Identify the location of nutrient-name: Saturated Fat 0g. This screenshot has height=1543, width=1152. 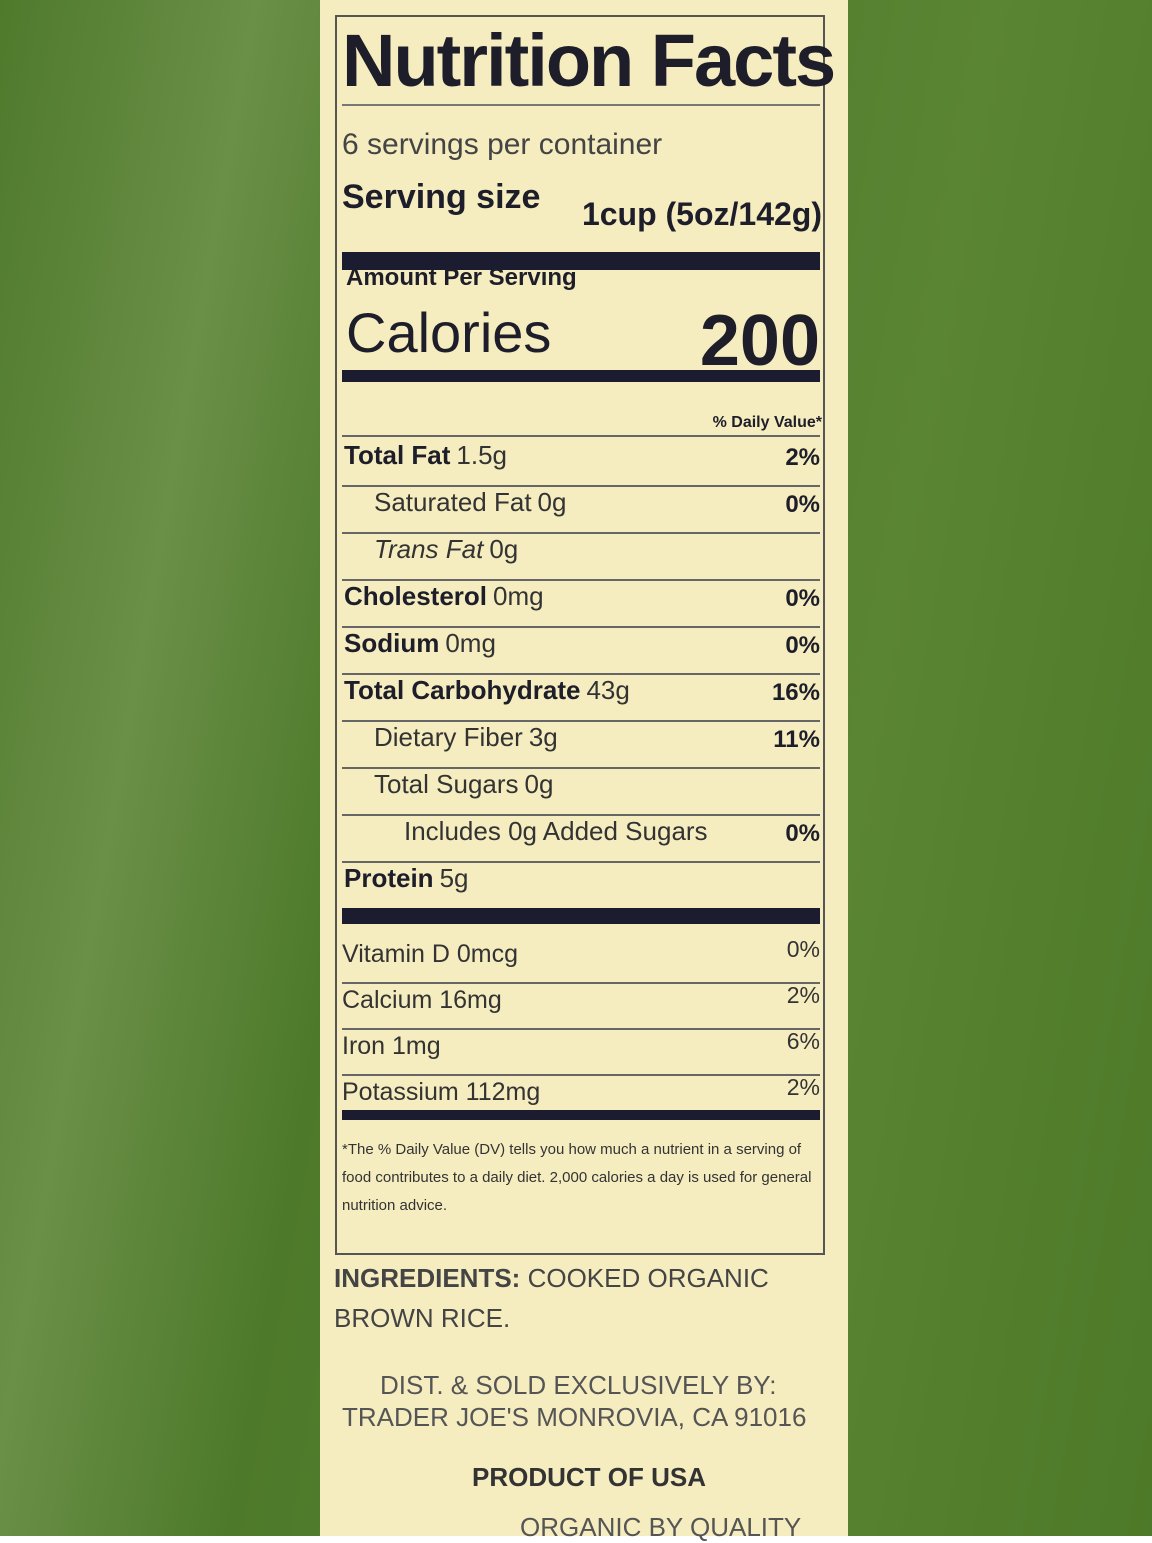
(470, 502).